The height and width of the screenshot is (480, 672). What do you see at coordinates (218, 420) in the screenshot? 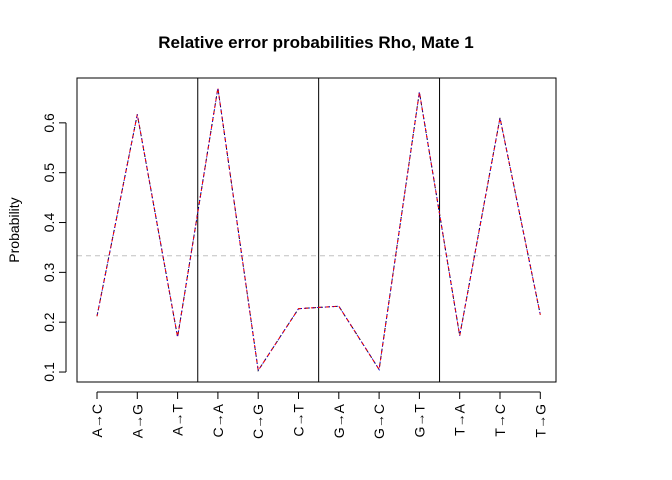
I see `x-tick-label: C→A` at bounding box center [218, 420].